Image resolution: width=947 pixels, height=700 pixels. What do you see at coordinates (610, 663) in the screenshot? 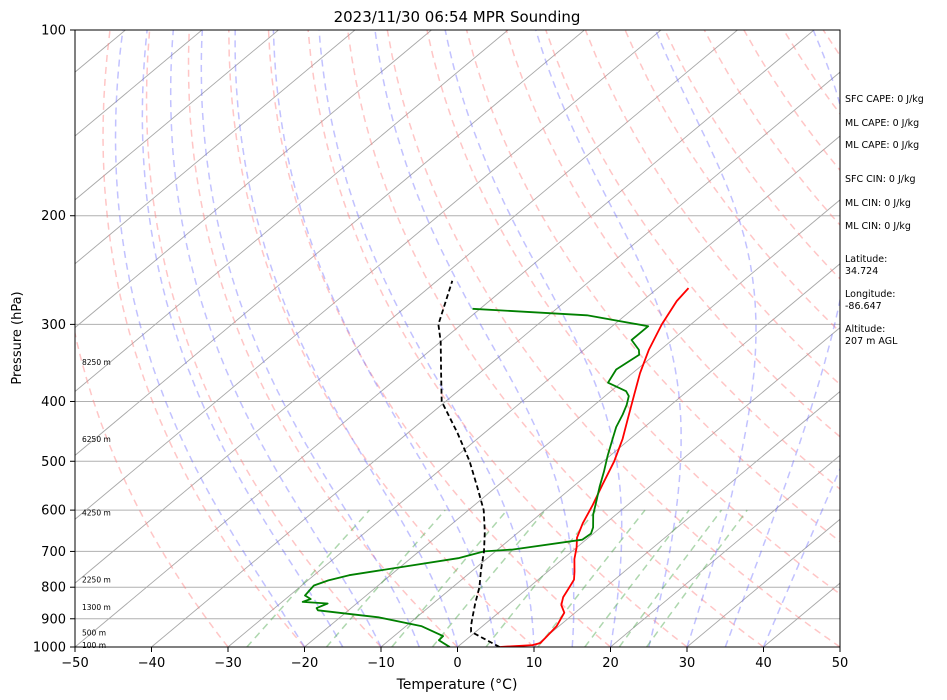
I see `x-tick-label: 20` at bounding box center [610, 663].